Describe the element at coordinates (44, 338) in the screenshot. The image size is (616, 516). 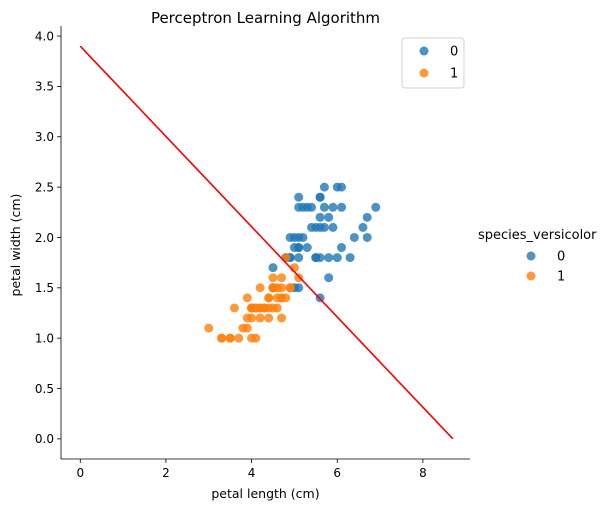
I see `y-tick-label: 1.0` at that location.